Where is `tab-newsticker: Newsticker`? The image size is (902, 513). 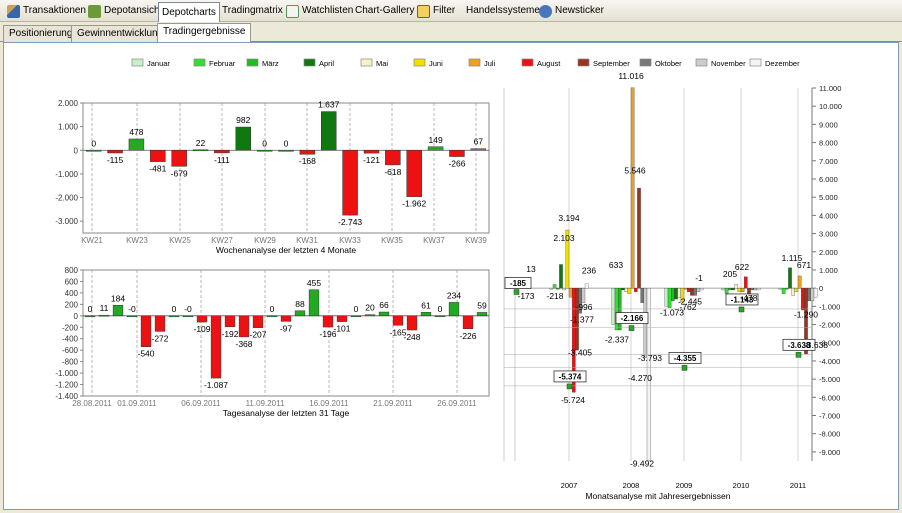 tab-newsticker: Newsticker is located at coordinates (571, 11).